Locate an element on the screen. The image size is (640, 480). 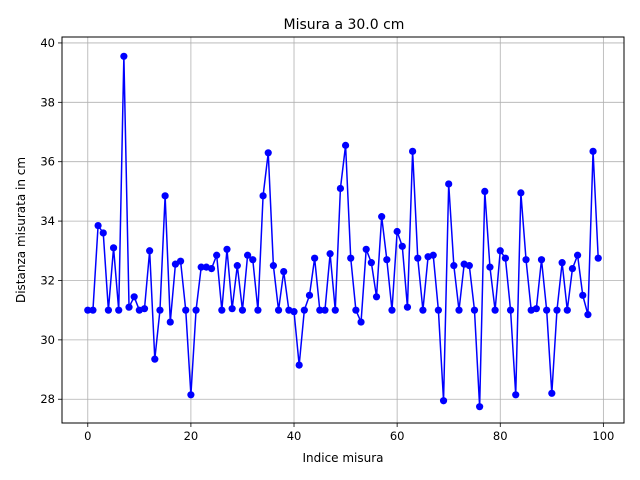
x-axis-label: Indice misura is located at coordinates (342, 458).